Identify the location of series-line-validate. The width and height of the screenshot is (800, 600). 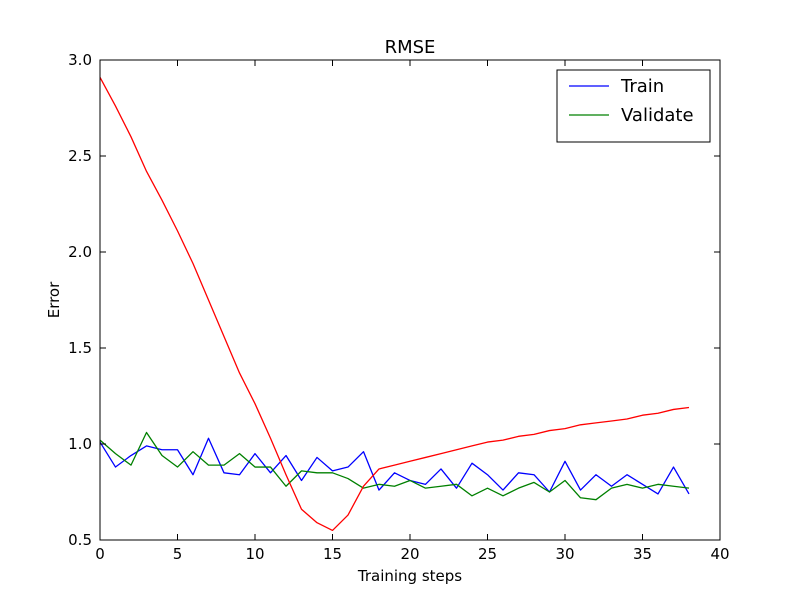
(394, 466).